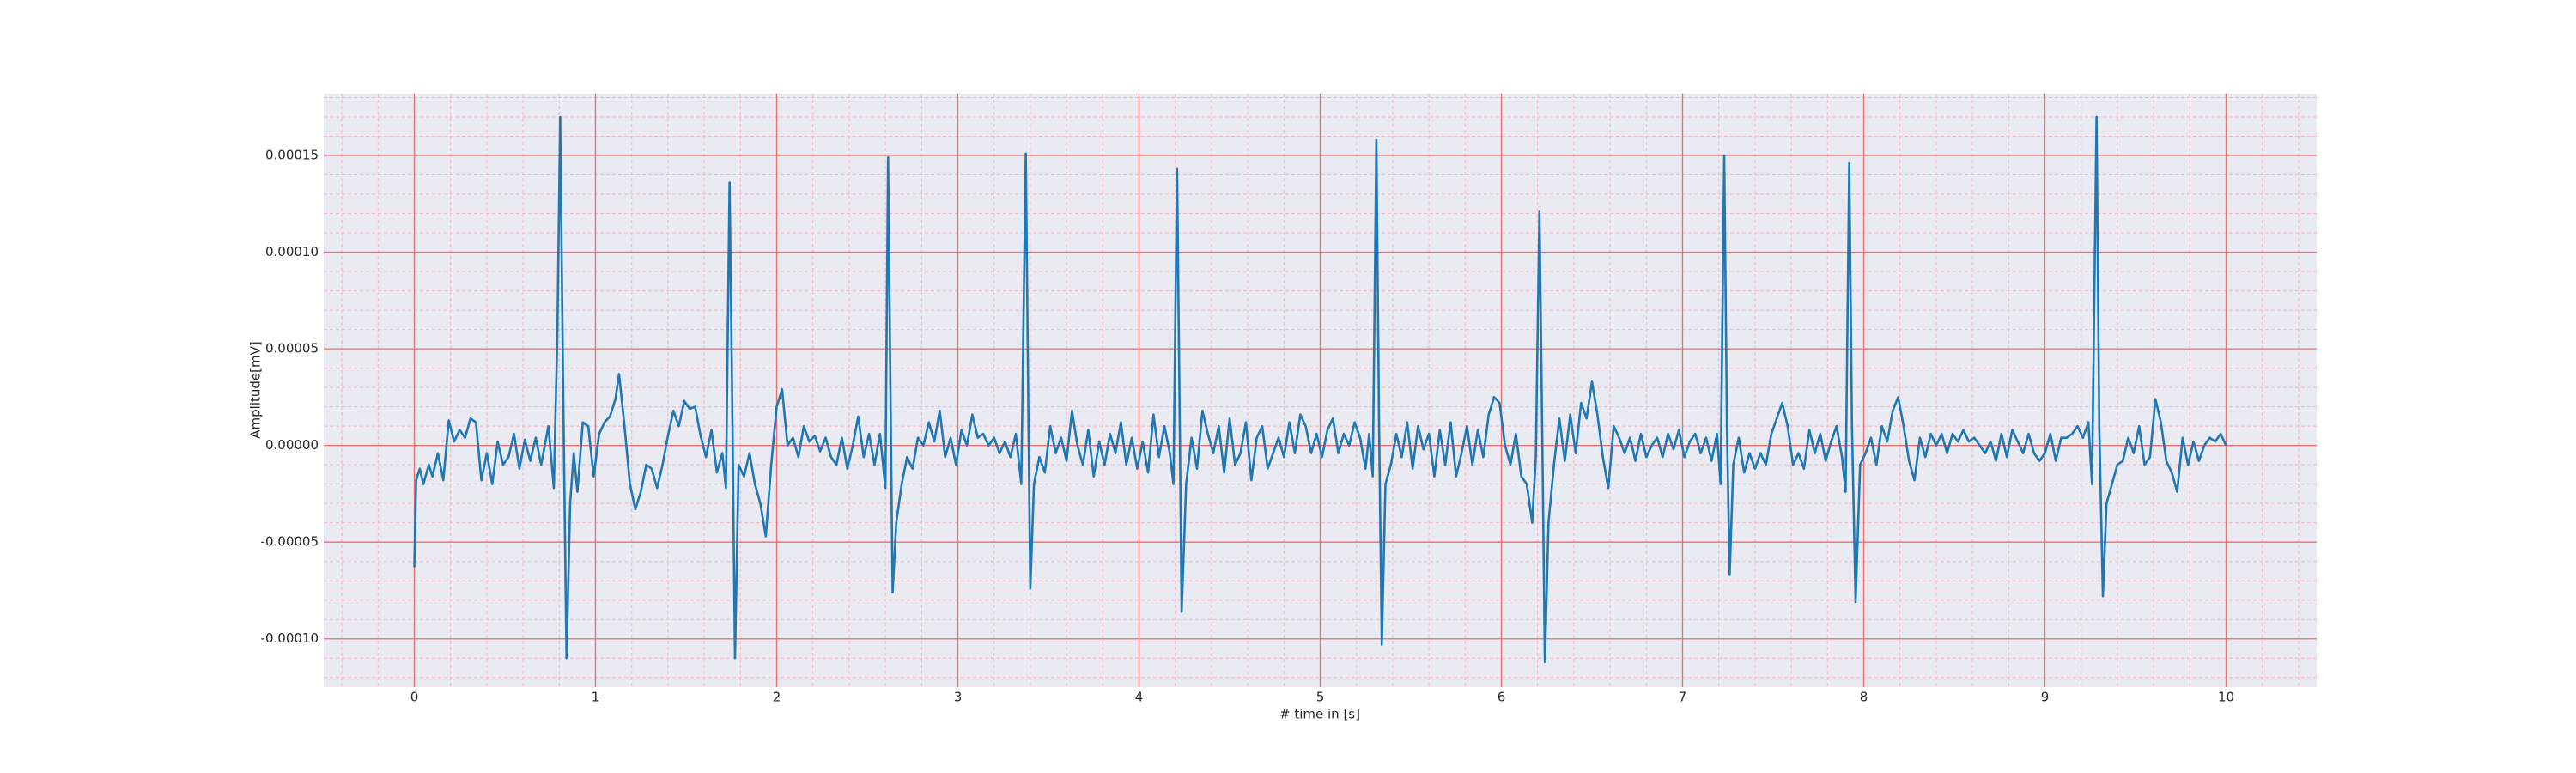 This screenshot has height=773, width=2576. What do you see at coordinates (1683, 697) in the screenshot?
I see `x-tick-label: 7` at bounding box center [1683, 697].